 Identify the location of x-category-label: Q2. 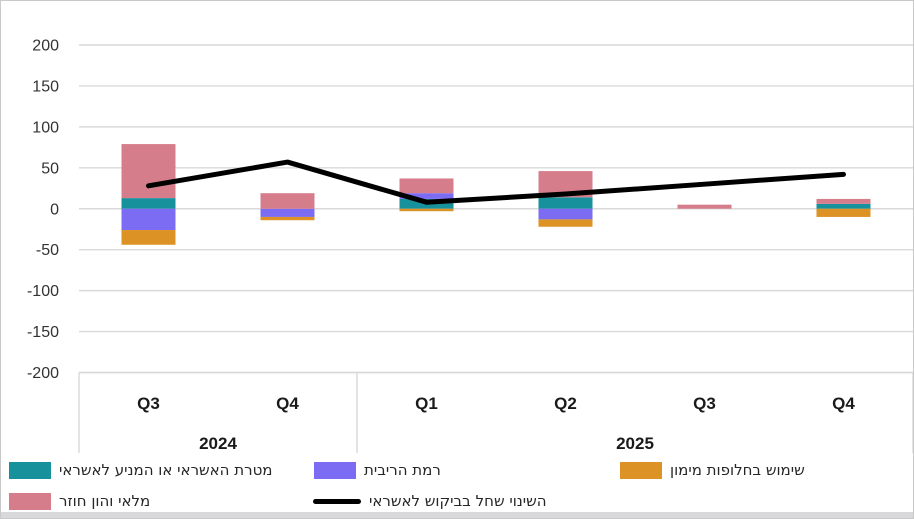
(565, 403).